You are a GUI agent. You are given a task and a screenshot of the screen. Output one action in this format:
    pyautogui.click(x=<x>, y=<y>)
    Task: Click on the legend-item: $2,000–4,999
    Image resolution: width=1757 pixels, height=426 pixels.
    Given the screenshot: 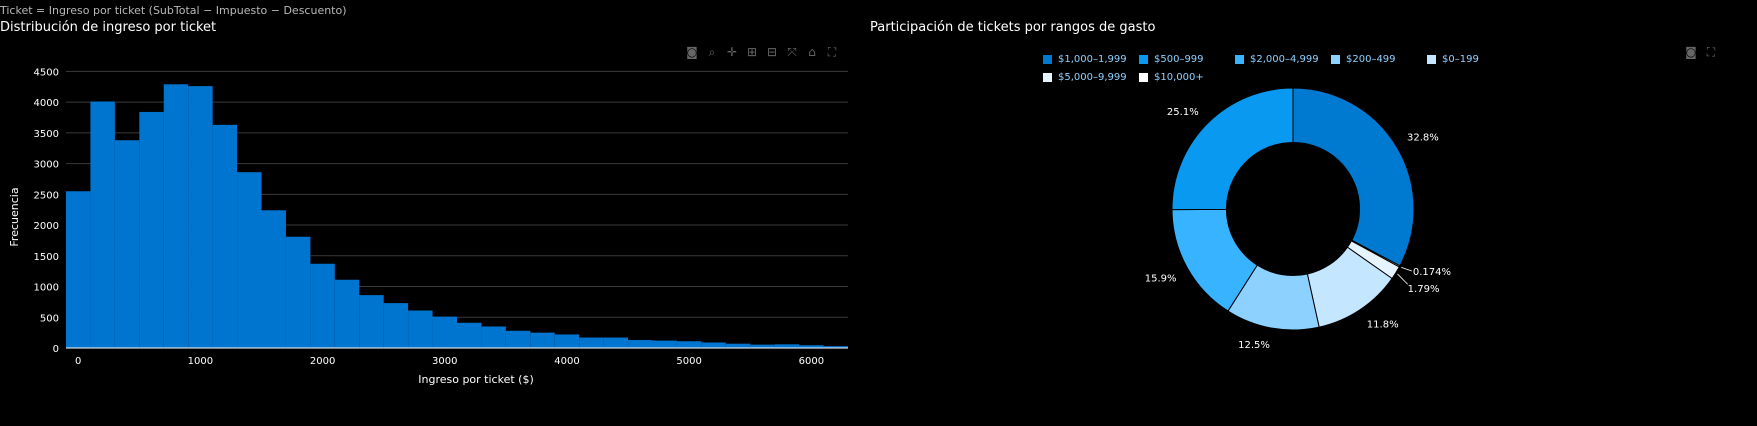 What is the action you would take?
    pyautogui.click(x=1283, y=59)
    